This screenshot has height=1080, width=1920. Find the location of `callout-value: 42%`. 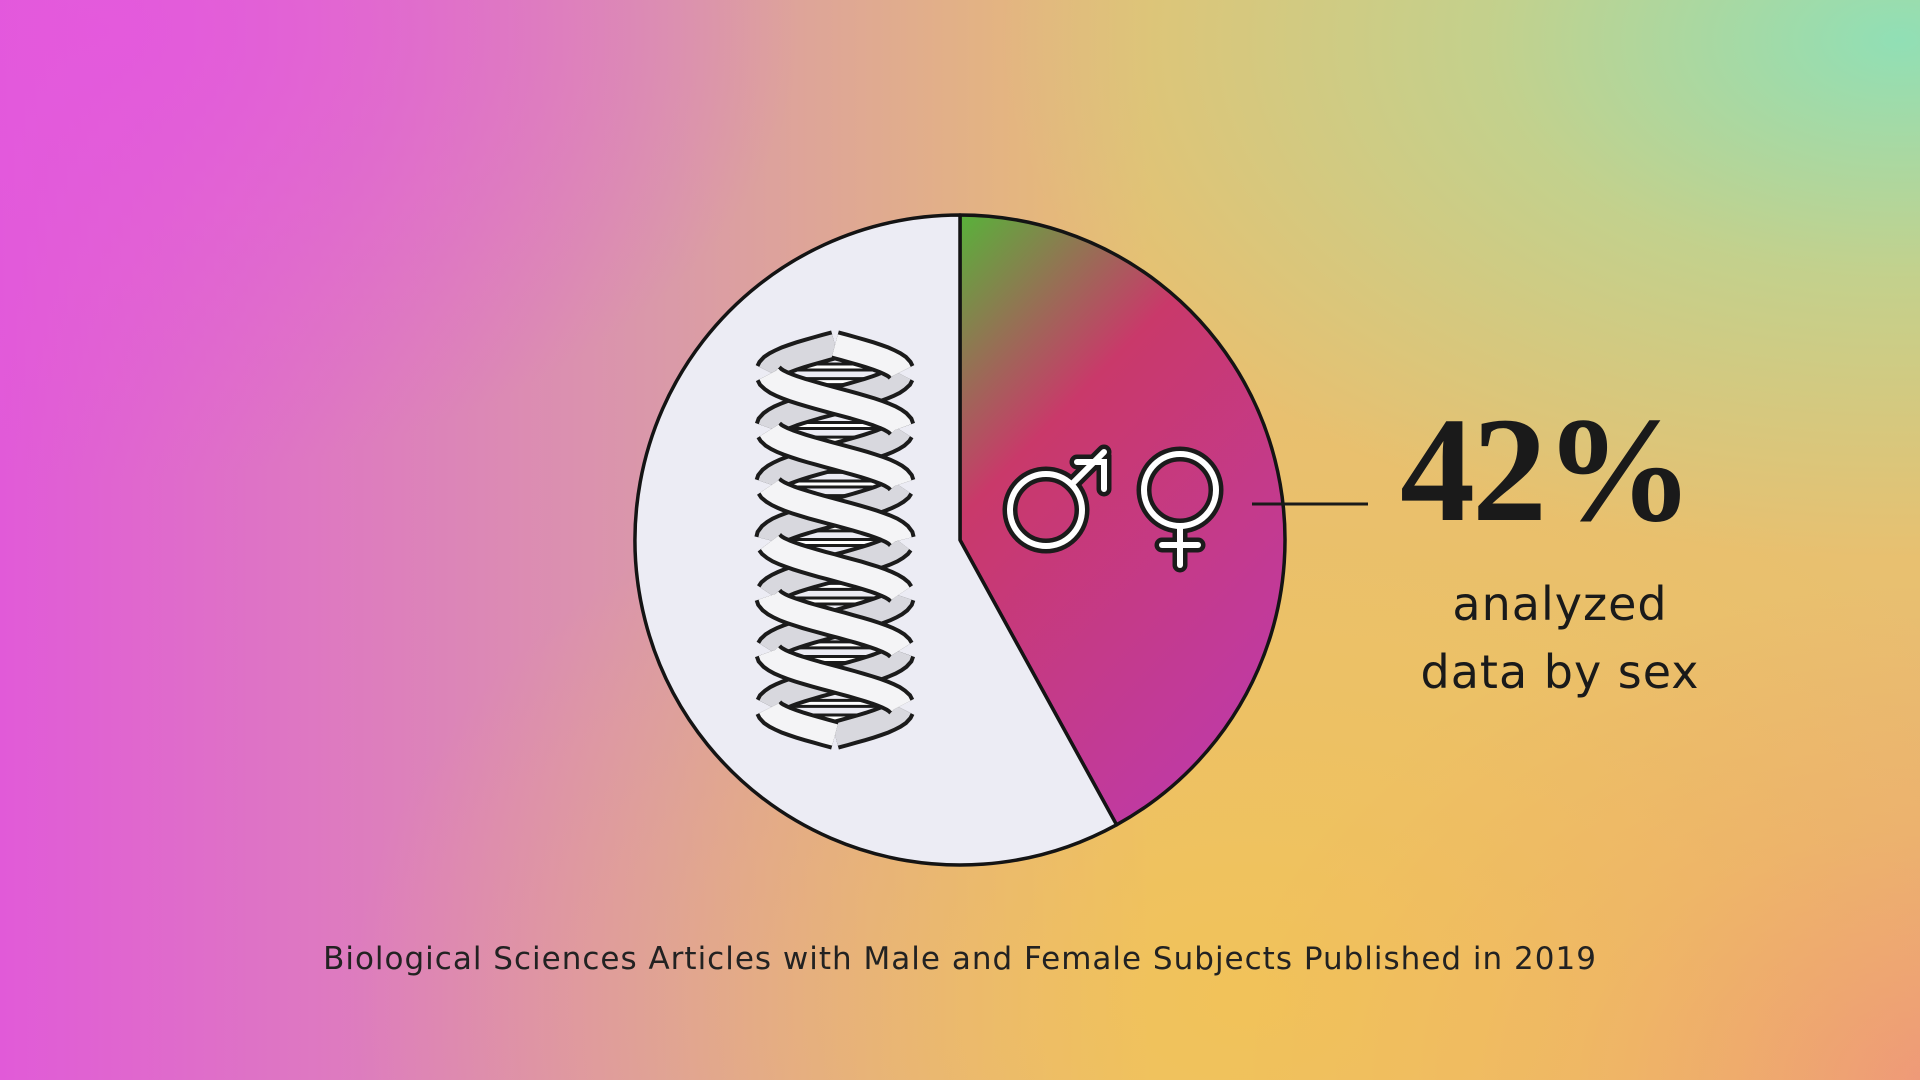

callout-value: 42% is located at coordinates (1547, 470).